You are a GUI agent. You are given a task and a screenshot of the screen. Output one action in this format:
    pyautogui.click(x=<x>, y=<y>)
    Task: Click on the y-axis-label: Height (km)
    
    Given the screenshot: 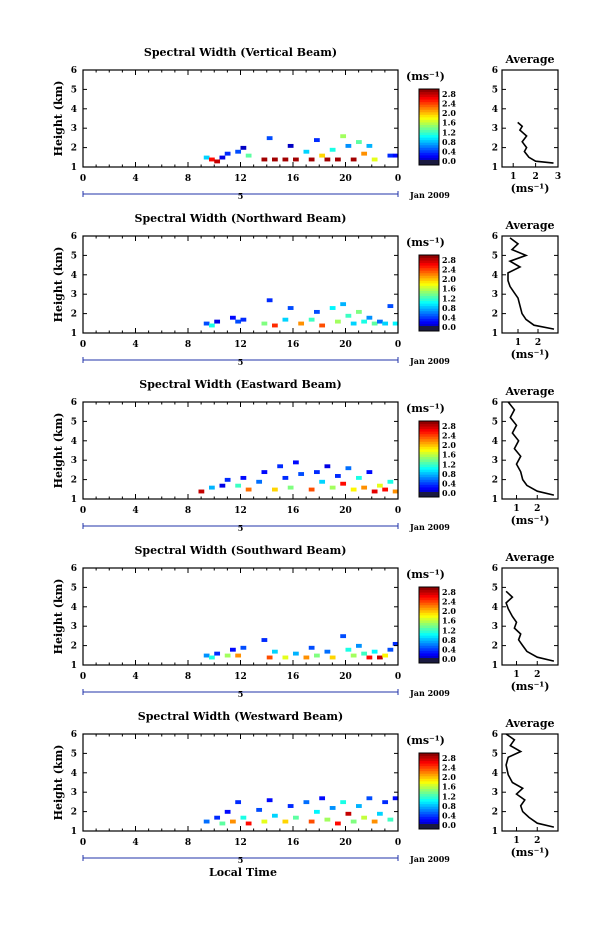 What is the action you would take?
    pyautogui.click(x=58, y=451)
    